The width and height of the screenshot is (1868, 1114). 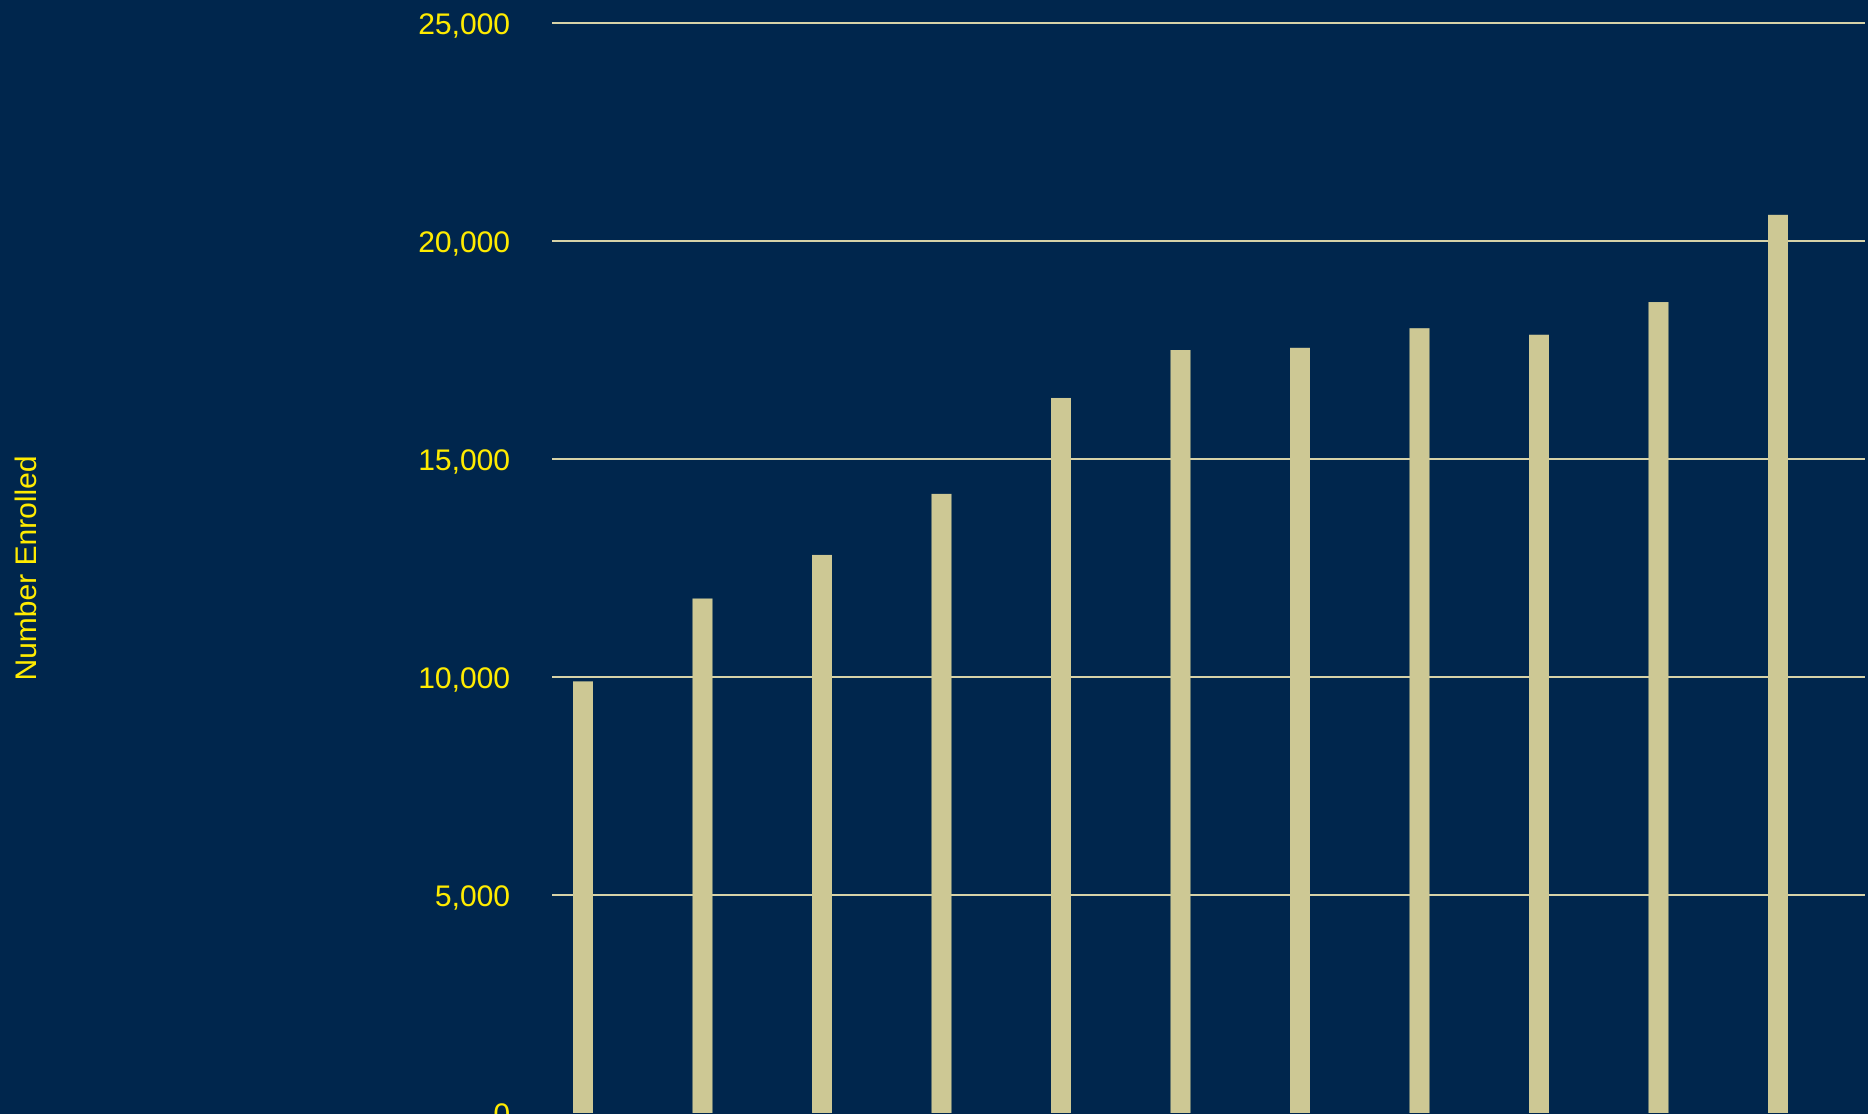 I want to click on y-axis-tick-labels: 0 5,000 10,000 15,000 20,000 25,000, so click(x=464, y=561).